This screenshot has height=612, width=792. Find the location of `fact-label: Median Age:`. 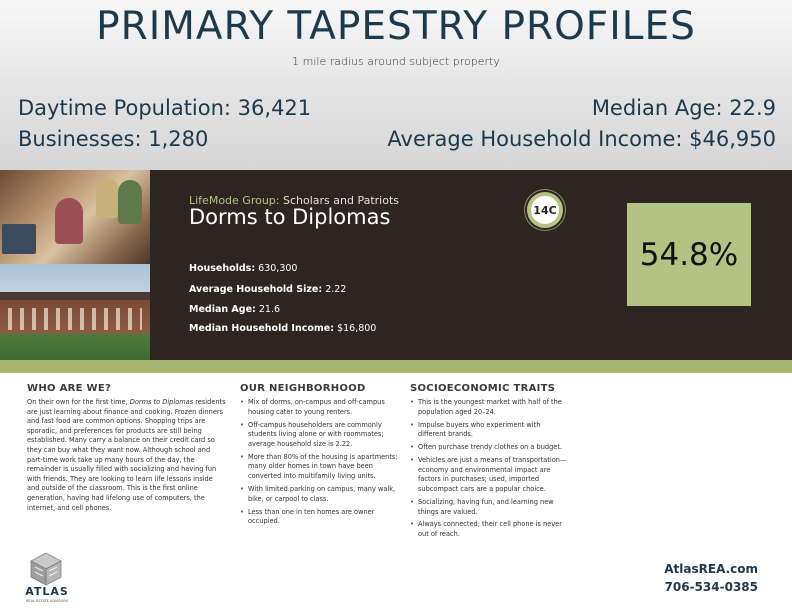

fact-label: Median Age: is located at coordinates (222, 309).